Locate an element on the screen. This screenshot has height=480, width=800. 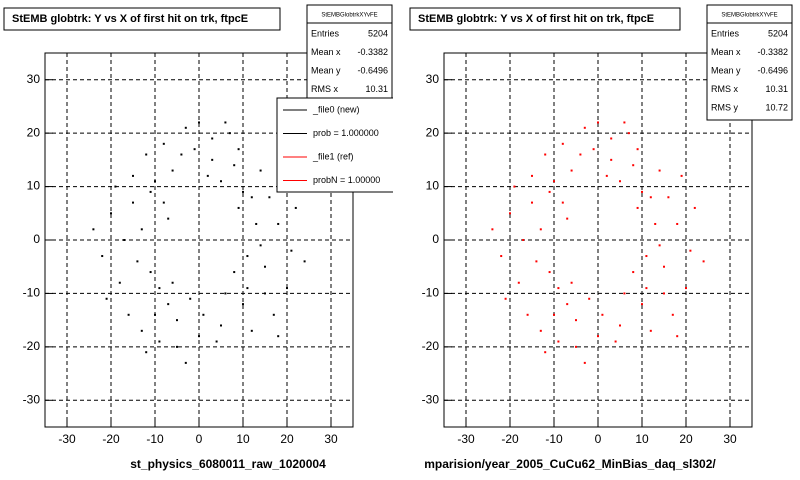
x-axis-label: st_physics_6080011_raw_1020004 is located at coordinates (228, 464).